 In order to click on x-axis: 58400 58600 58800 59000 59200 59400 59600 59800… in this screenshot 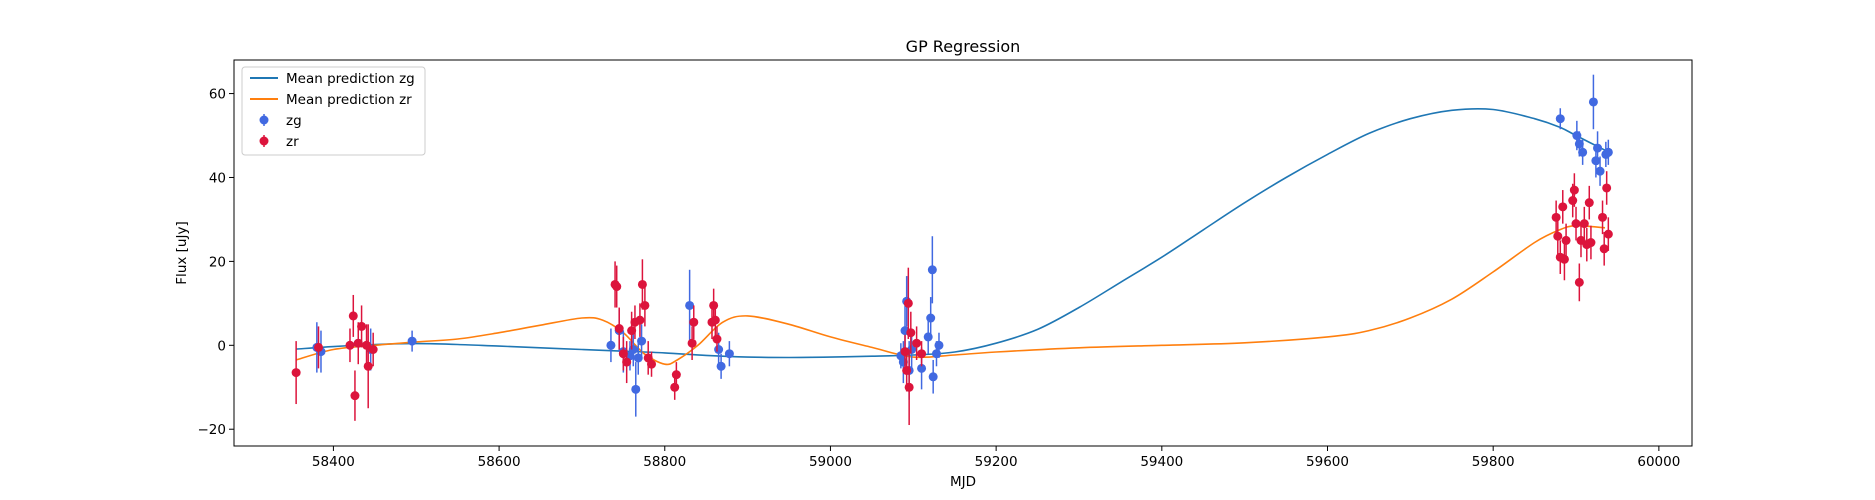, I will do `click(996, 458)`.